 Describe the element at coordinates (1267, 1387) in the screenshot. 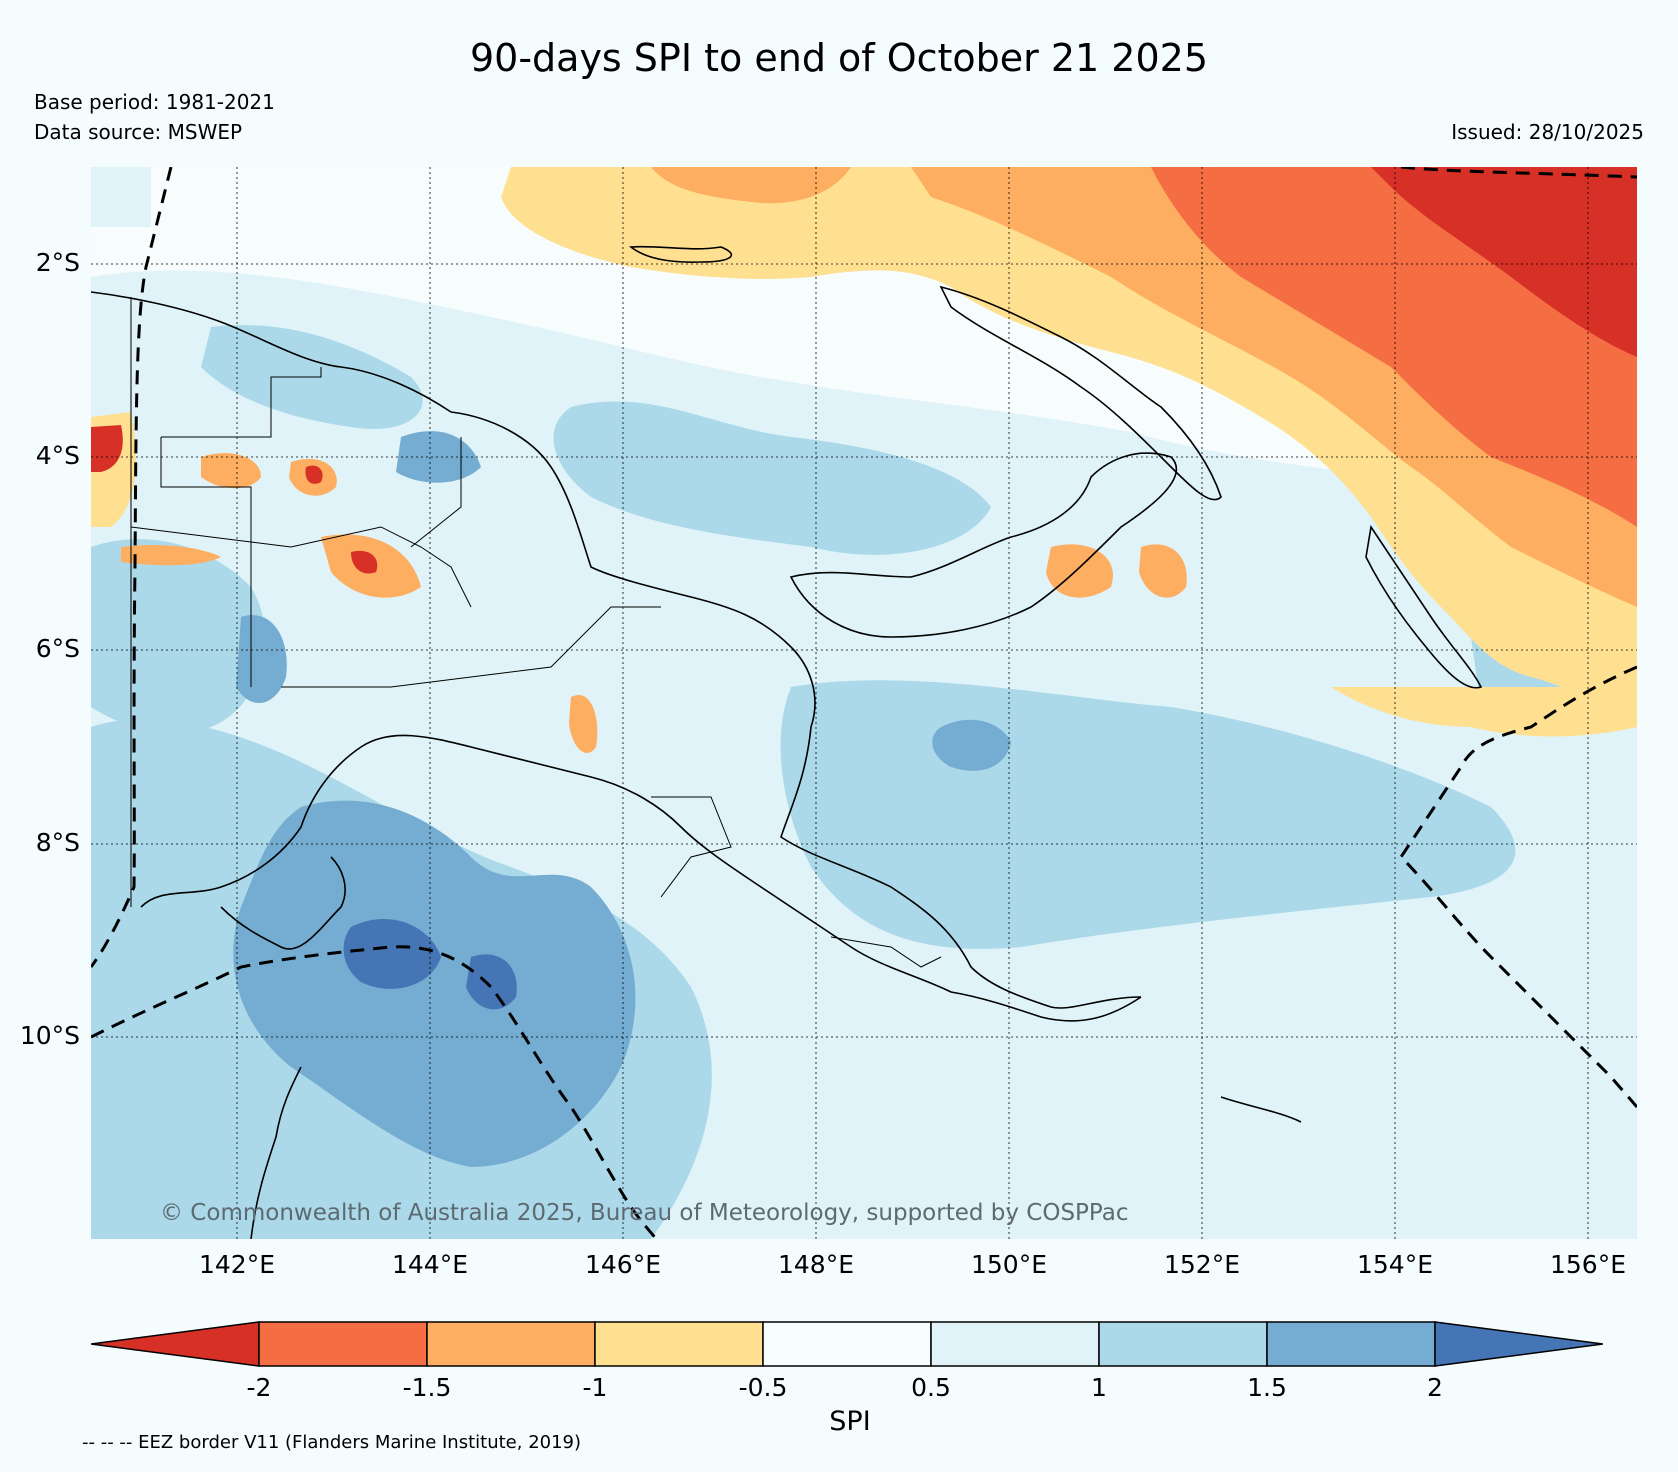

I see `colorbar-tick: 1.5` at that location.